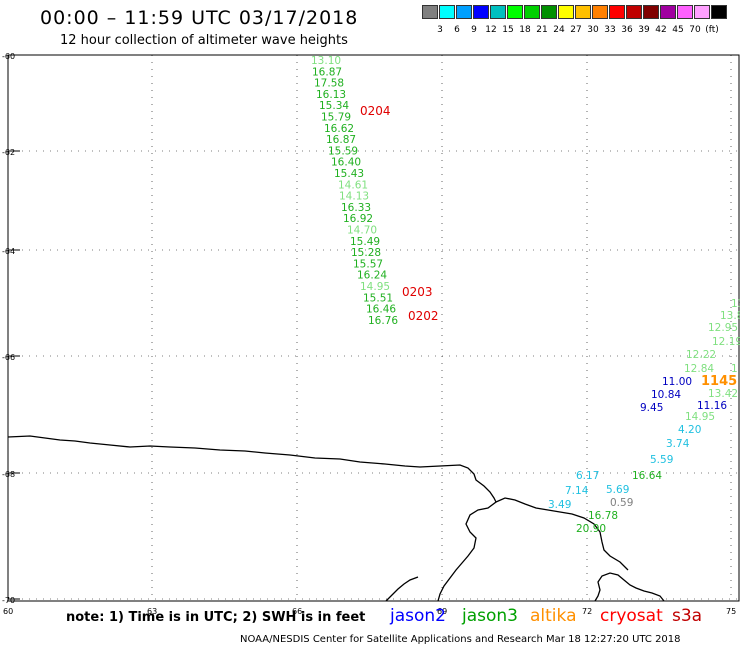  I want to click on swh-value: 16.40, so click(346, 163).